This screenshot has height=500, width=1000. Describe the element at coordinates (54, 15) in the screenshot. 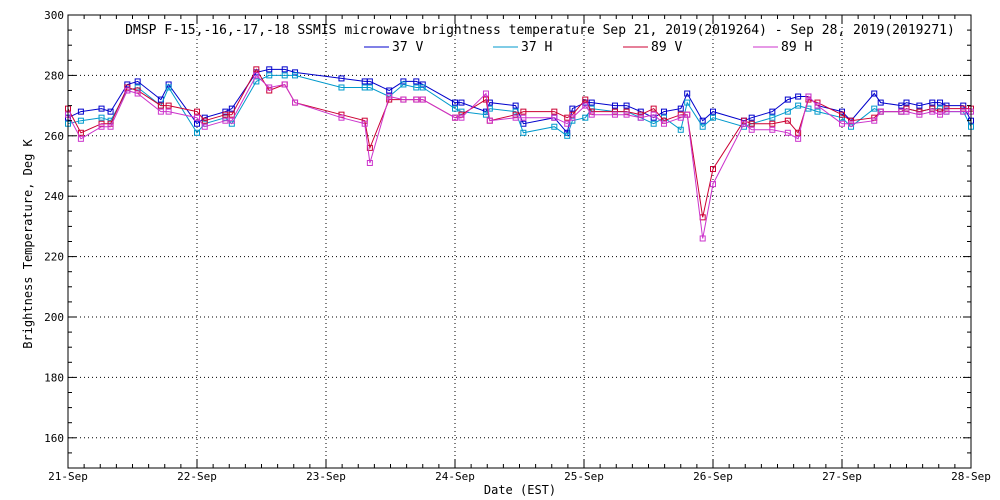

I see `y-tick-label: 300` at that location.